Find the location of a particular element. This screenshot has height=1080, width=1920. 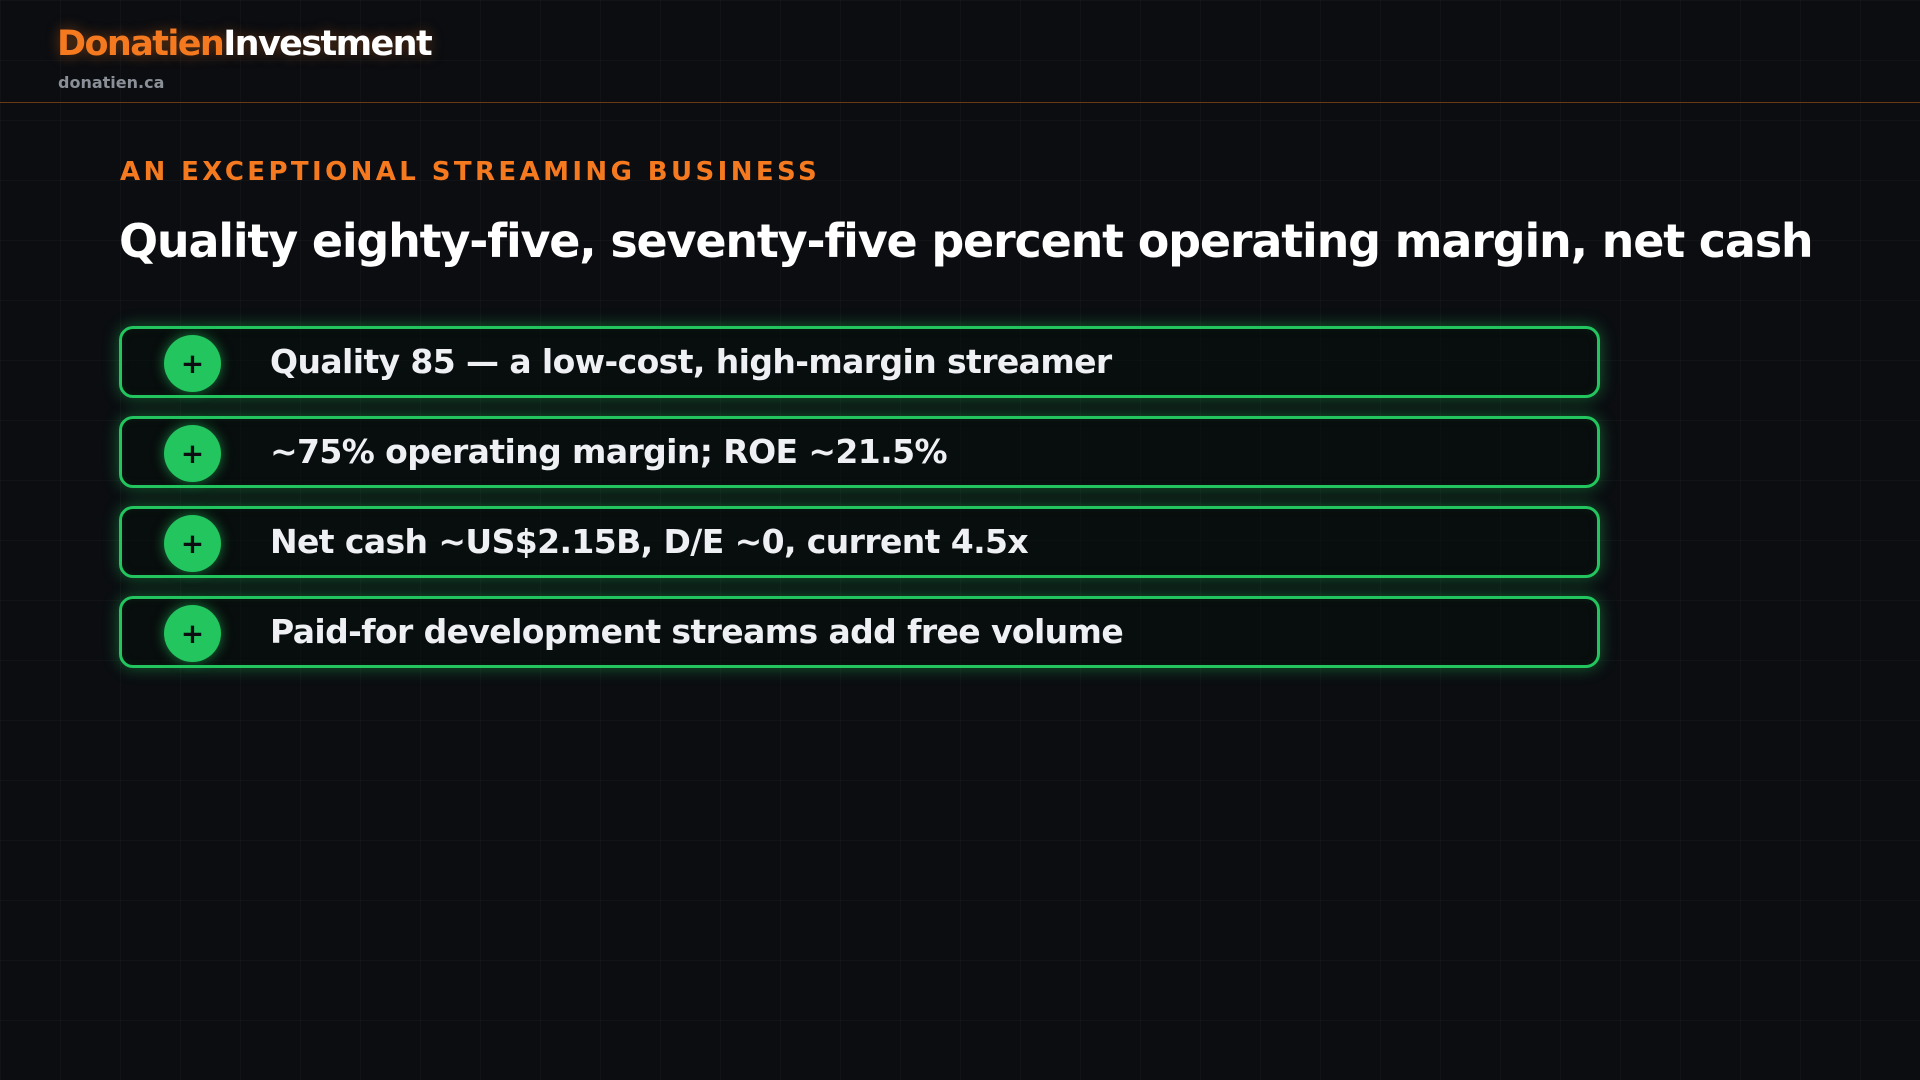

key-point-card: + ~75% operating margin; ROE ~21.5% is located at coordinates (859, 452).